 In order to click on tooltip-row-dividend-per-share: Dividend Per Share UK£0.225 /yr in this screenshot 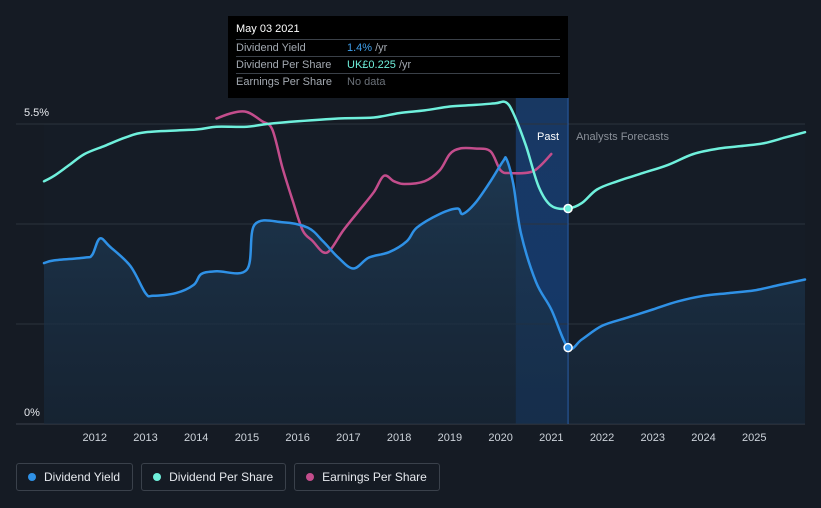, I will do `click(398, 64)`.